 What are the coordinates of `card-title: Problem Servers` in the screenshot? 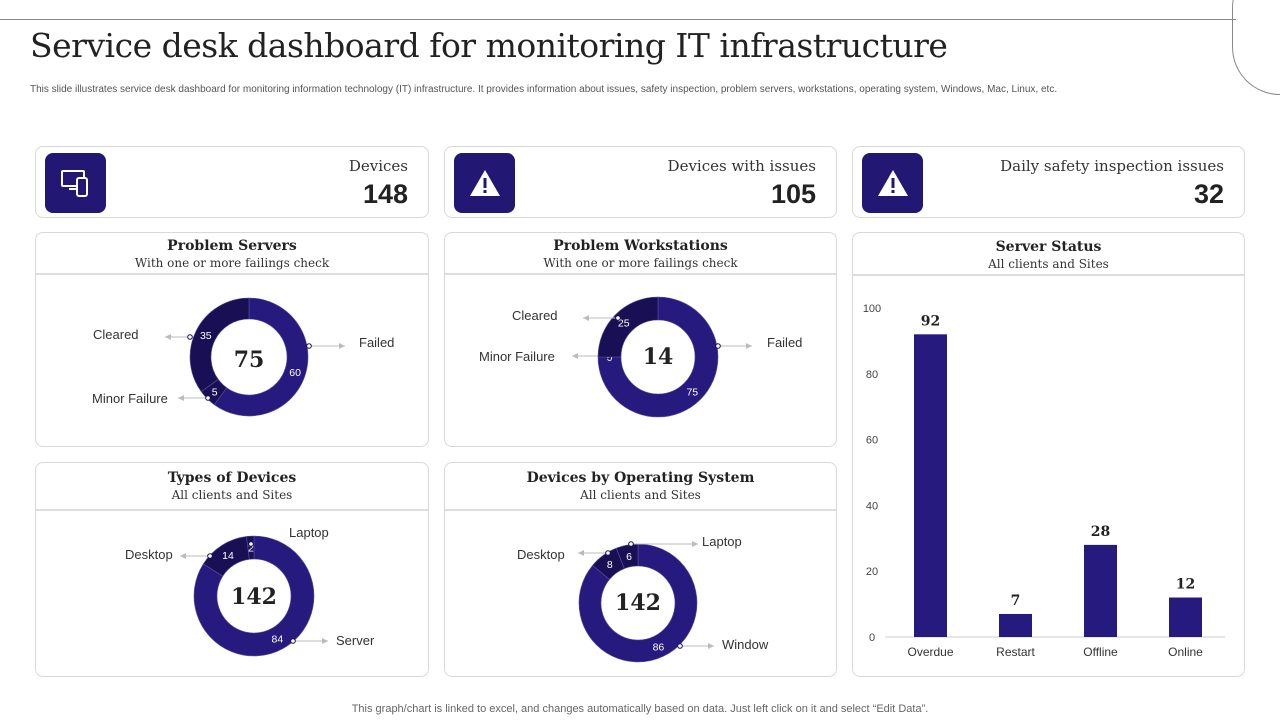 It's located at (232, 246).